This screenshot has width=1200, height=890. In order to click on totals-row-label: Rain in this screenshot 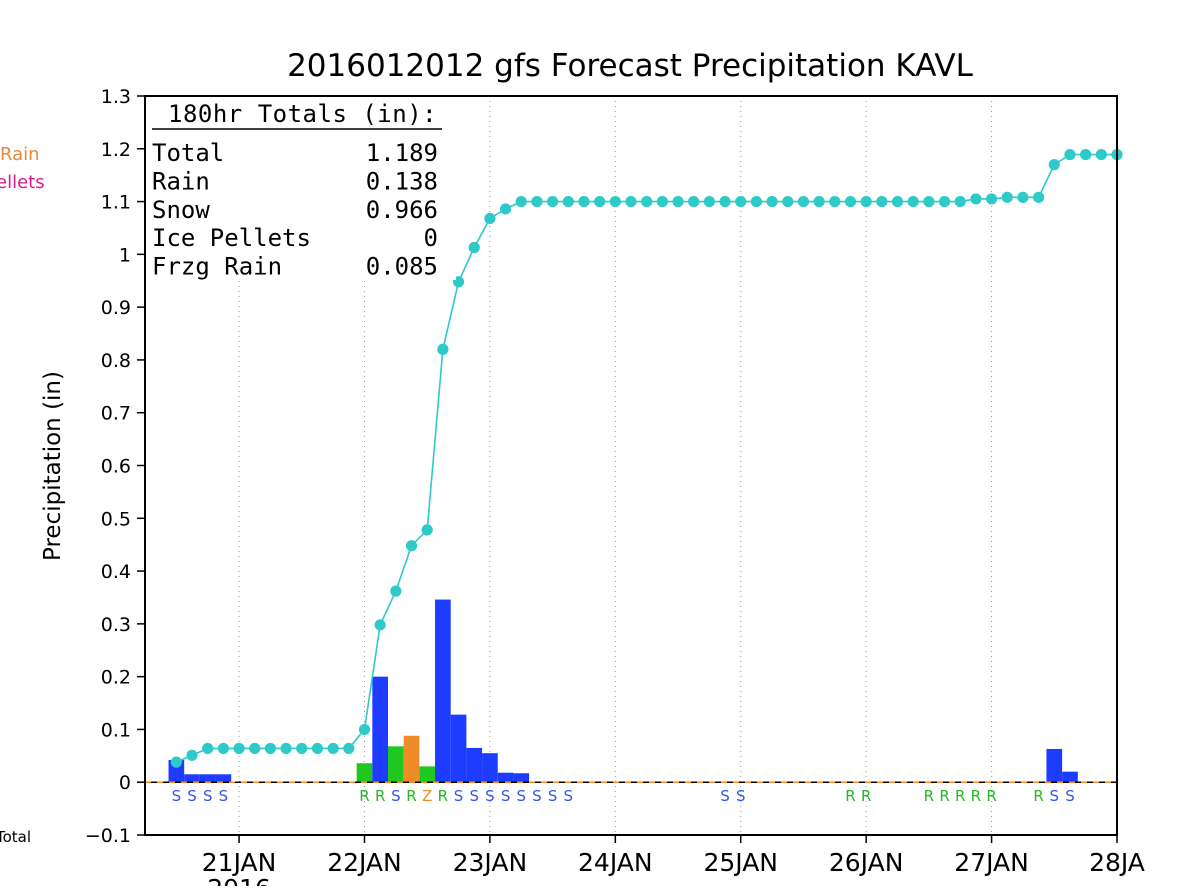, I will do `click(181, 181)`.